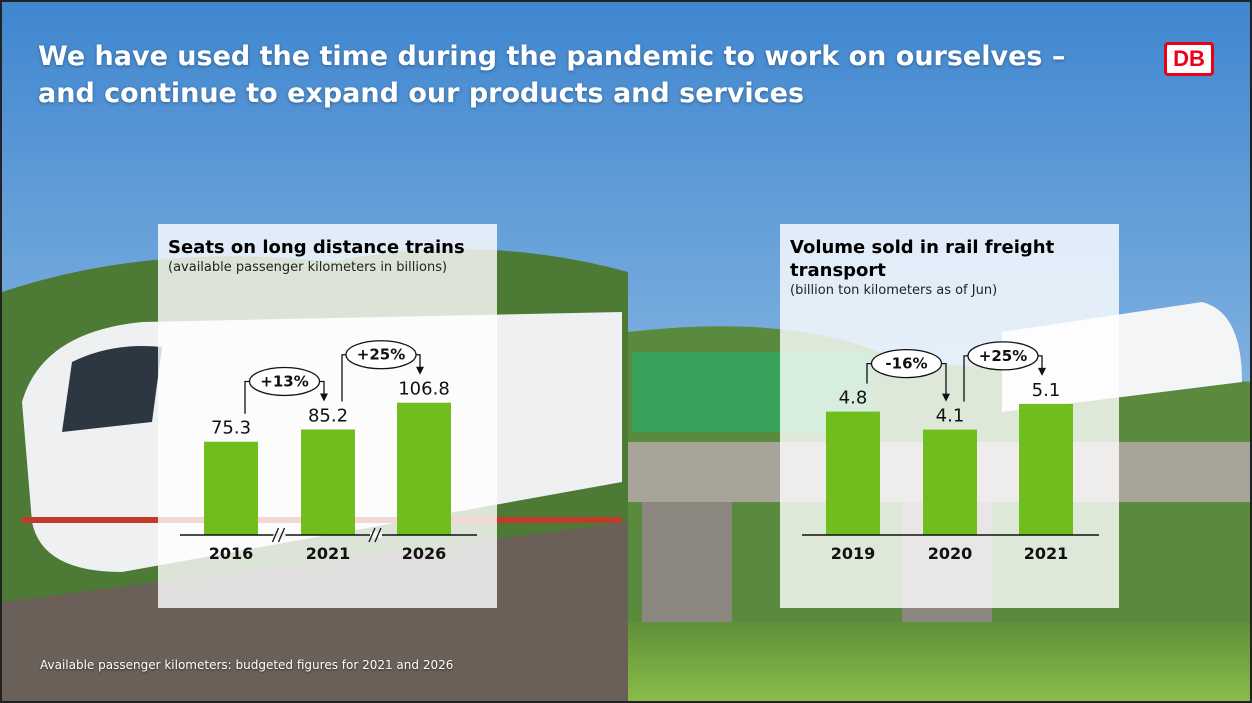 This screenshot has width=1252, height=703. What do you see at coordinates (424, 553) in the screenshot?
I see `x-tick-label: 2026` at bounding box center [424, 553].